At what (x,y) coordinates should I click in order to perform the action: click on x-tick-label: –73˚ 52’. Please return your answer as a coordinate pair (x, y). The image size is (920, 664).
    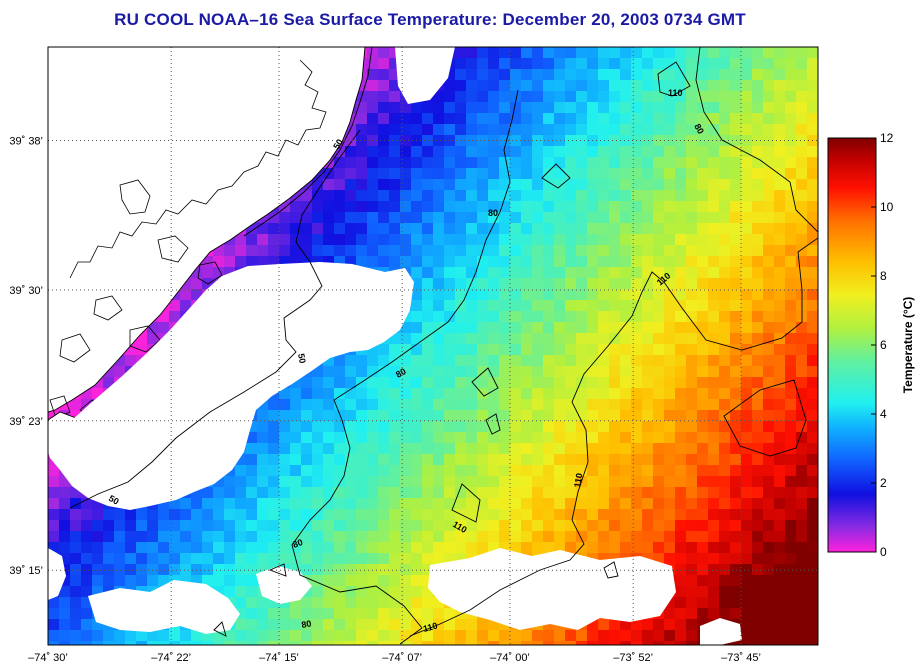
    Looking at the image, I should click on (633, 658).